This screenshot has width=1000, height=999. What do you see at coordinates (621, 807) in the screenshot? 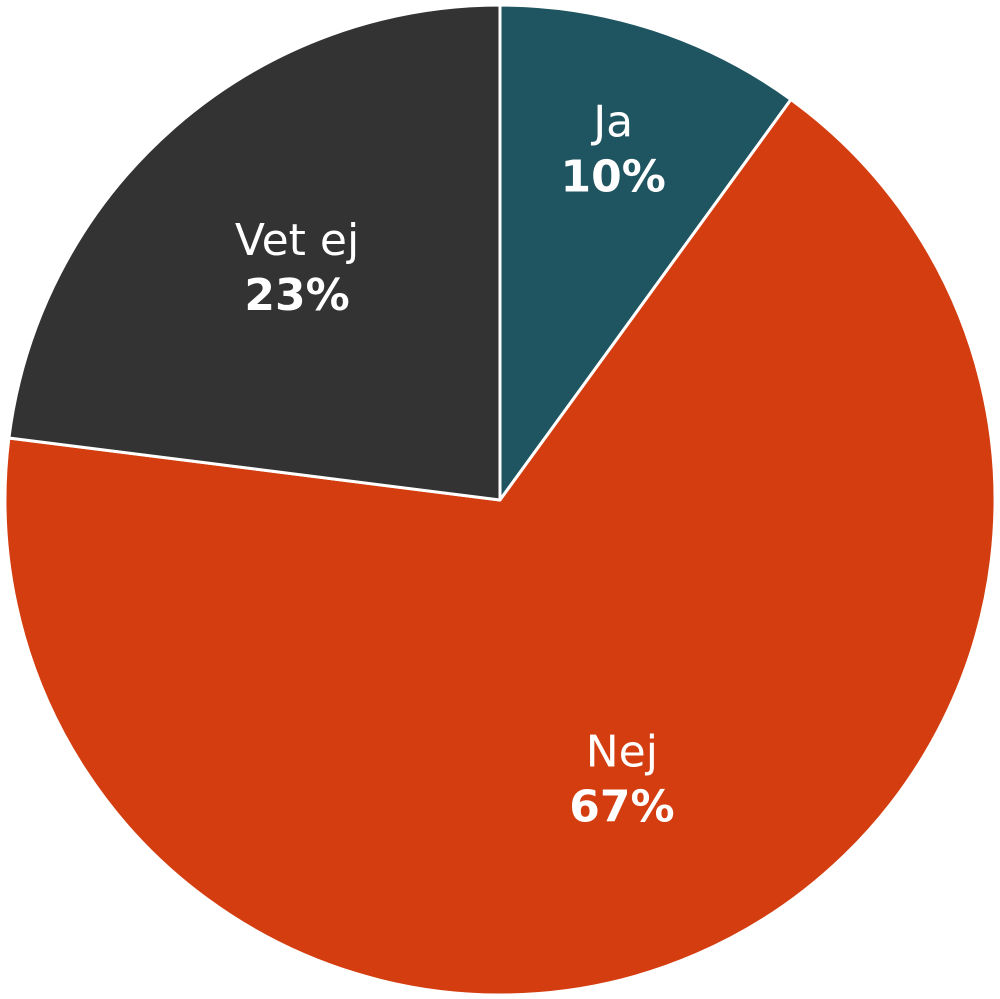
I see `value-label: 67%` at bounding box center [621, 807].